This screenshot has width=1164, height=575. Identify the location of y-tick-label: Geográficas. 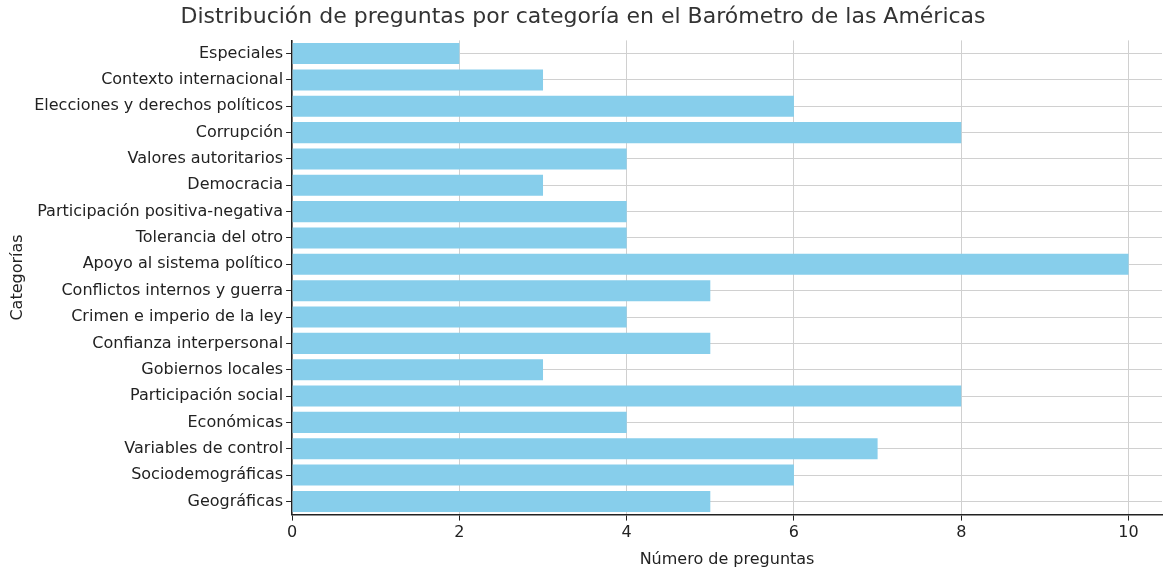
(235, 500).